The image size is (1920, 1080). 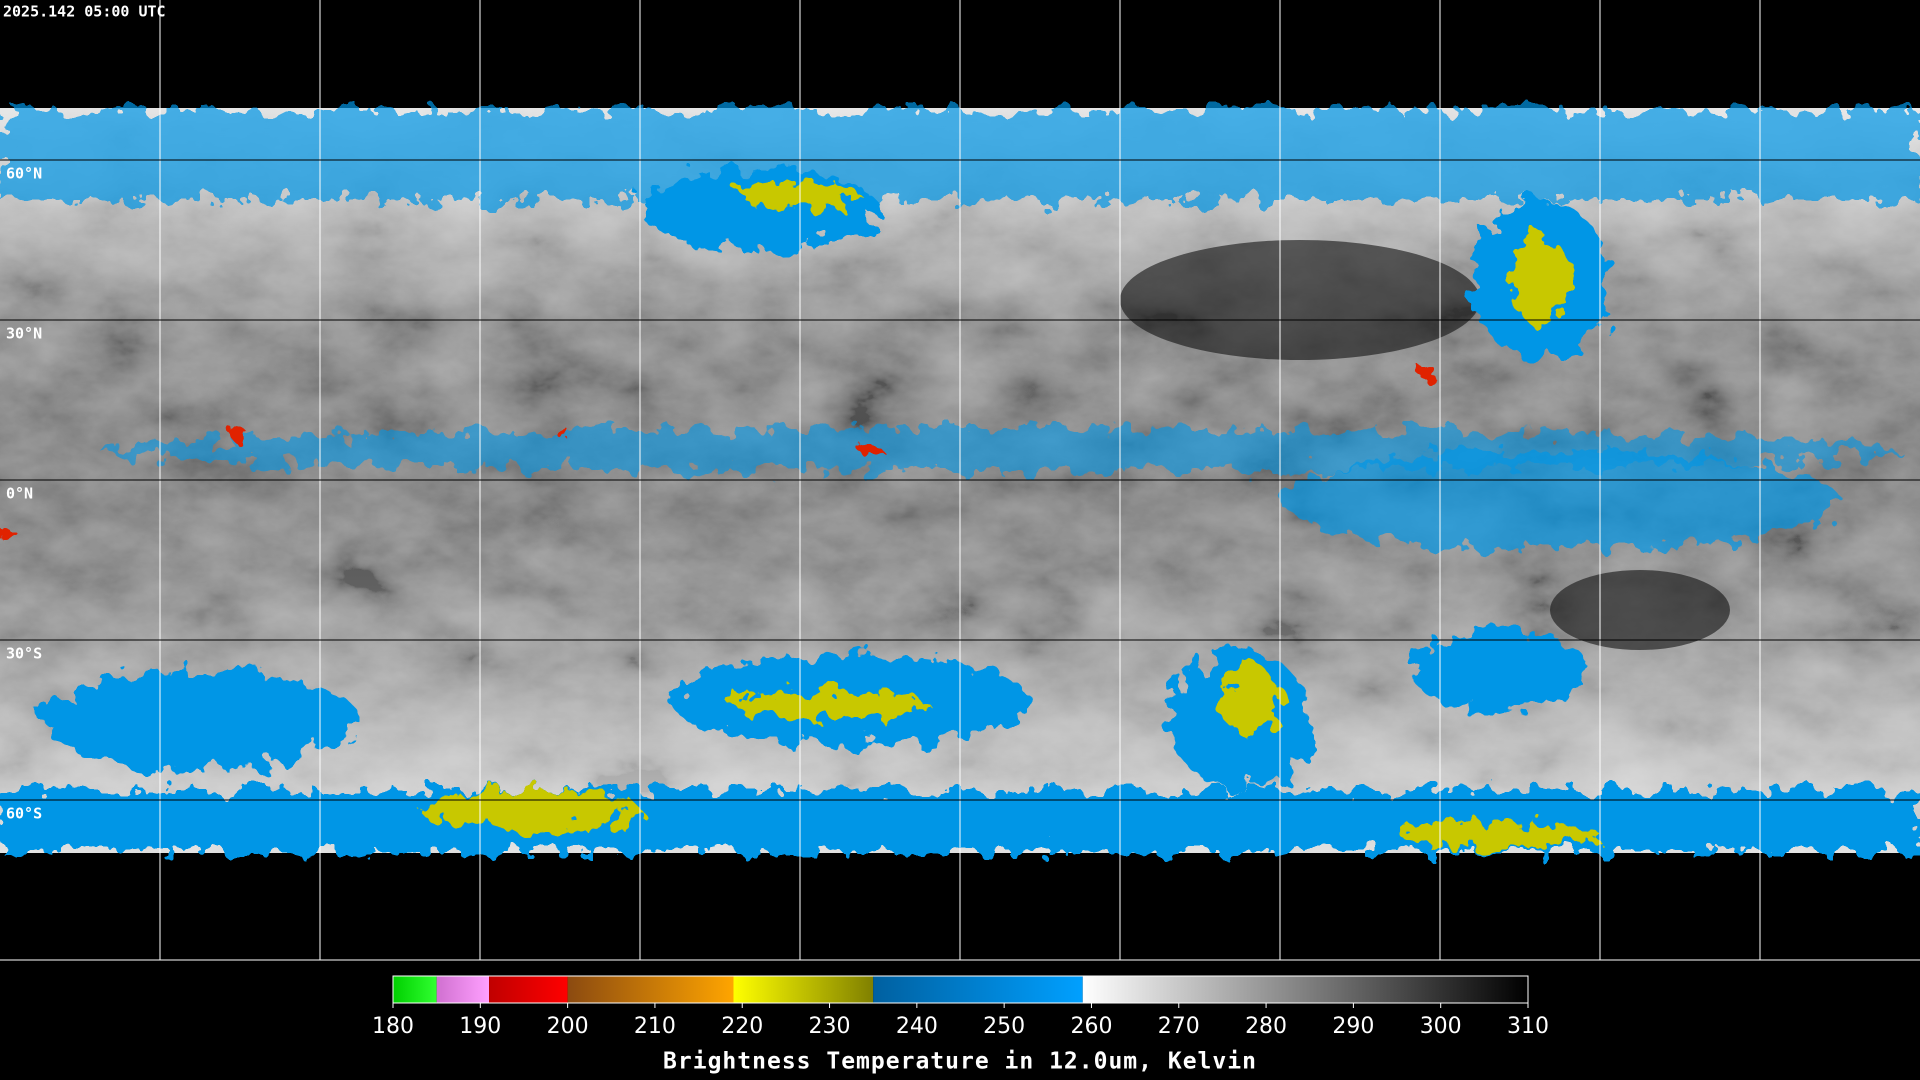 I want to click on lat-label: 0°N, so click(x=19, y=494).